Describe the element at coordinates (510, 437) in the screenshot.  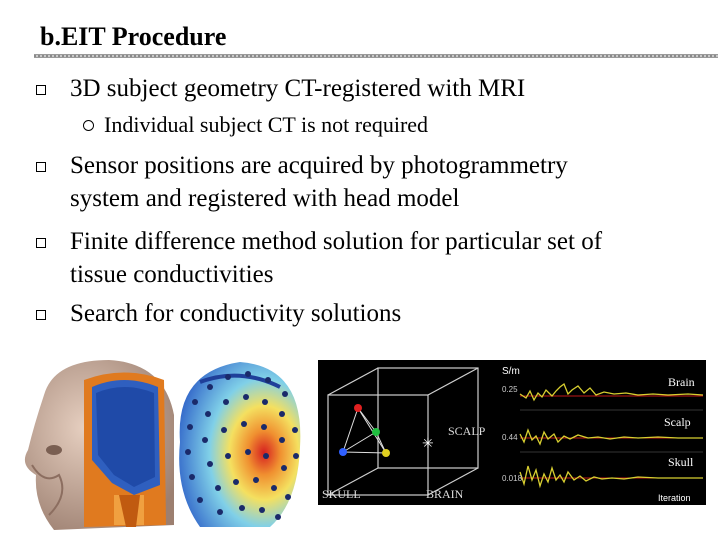
I see `plot-value-scalp: 0.44` at that location.